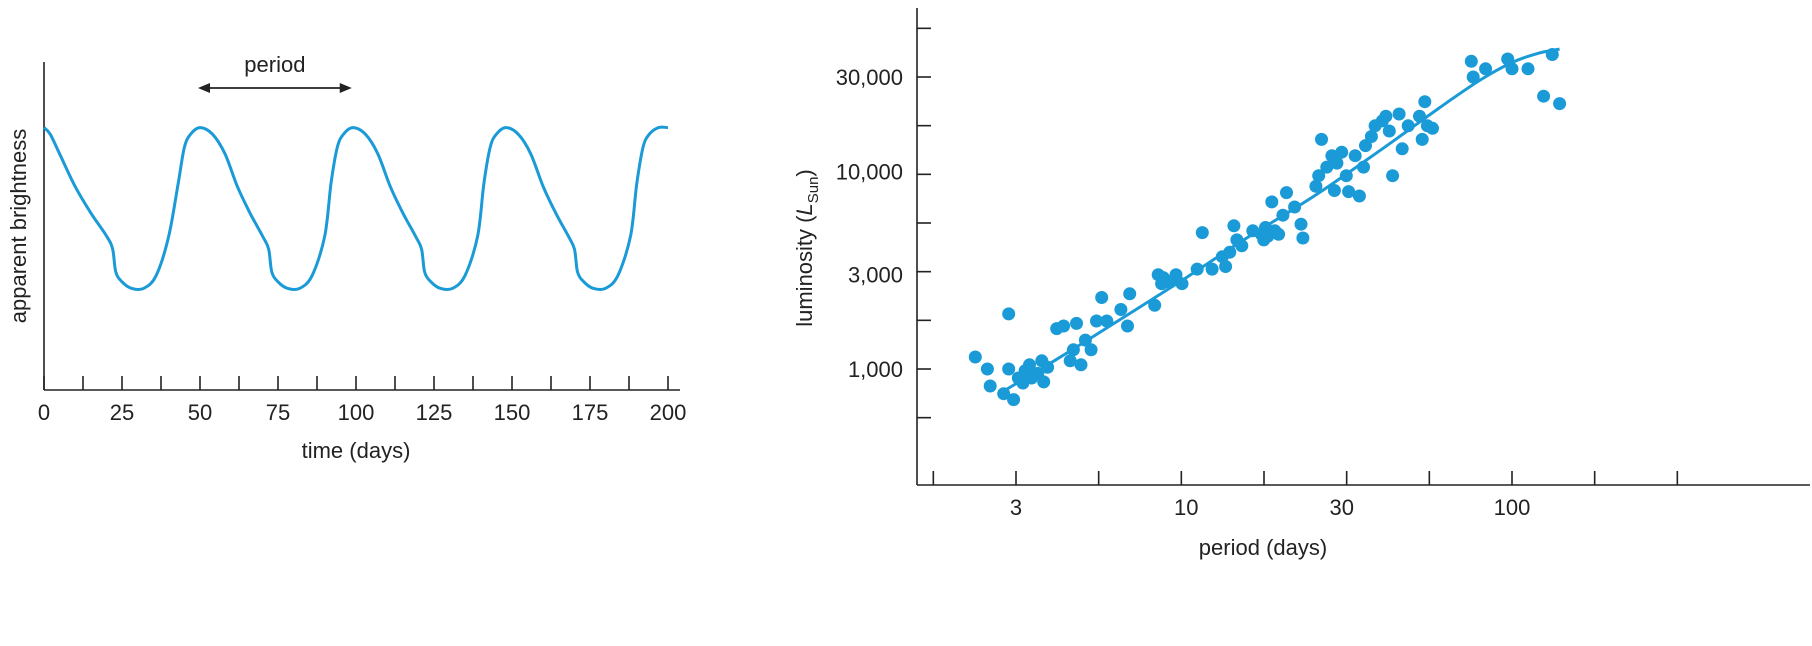 This screenshot has width=1812, height=646. Describe the element at coordinates (1016, 507) in the screenshot. I see `right-x-tick-label: 3` at that location.